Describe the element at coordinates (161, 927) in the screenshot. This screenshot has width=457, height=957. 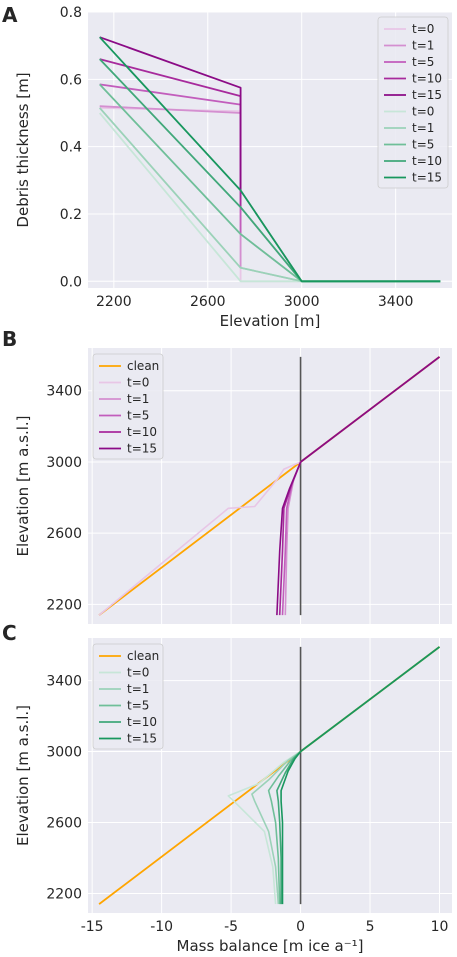
I see `x-tick-label: -10` at that location.